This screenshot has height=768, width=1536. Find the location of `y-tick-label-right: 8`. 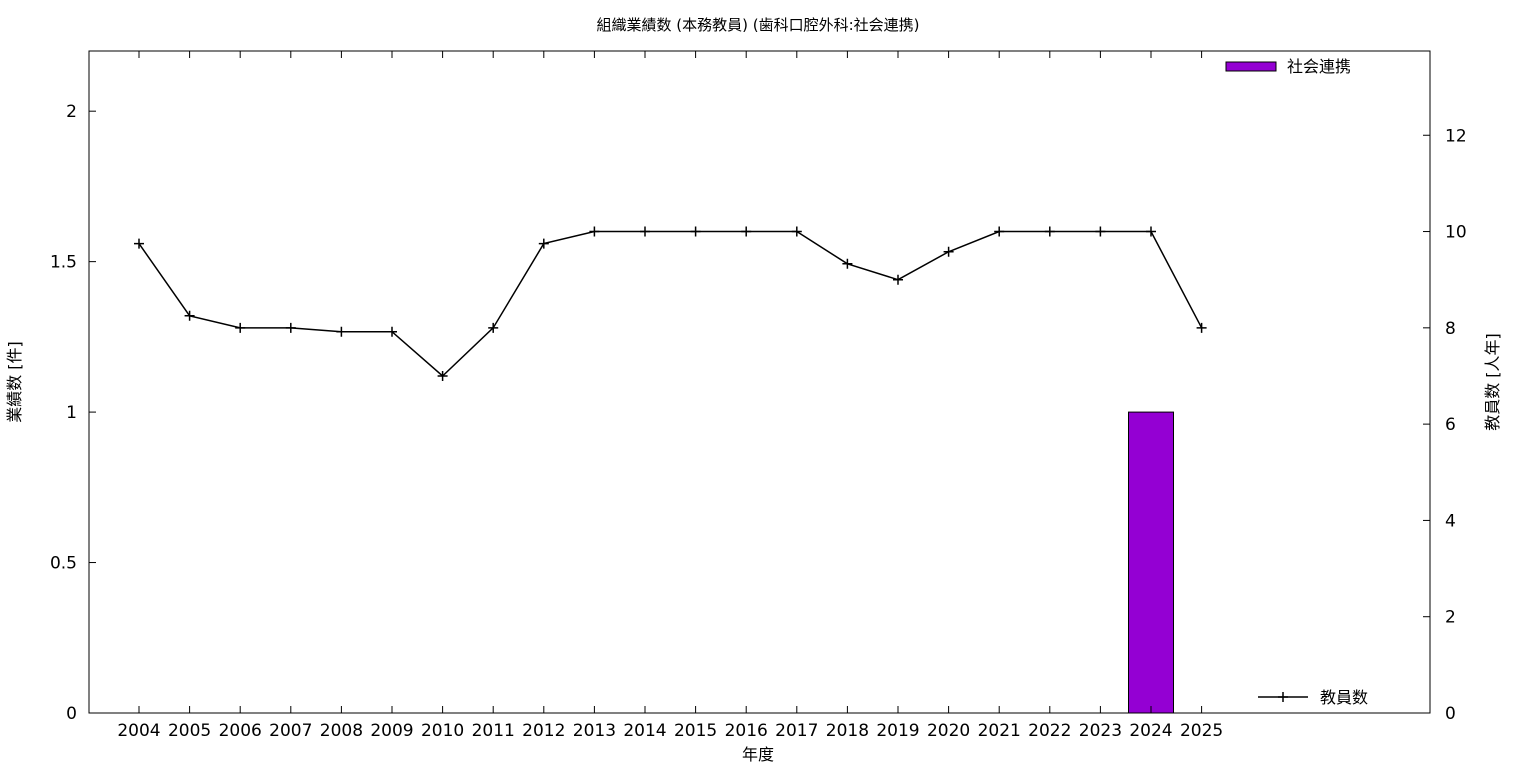

y-tick-label-right: 8 is located at coordinates (1450, 329).